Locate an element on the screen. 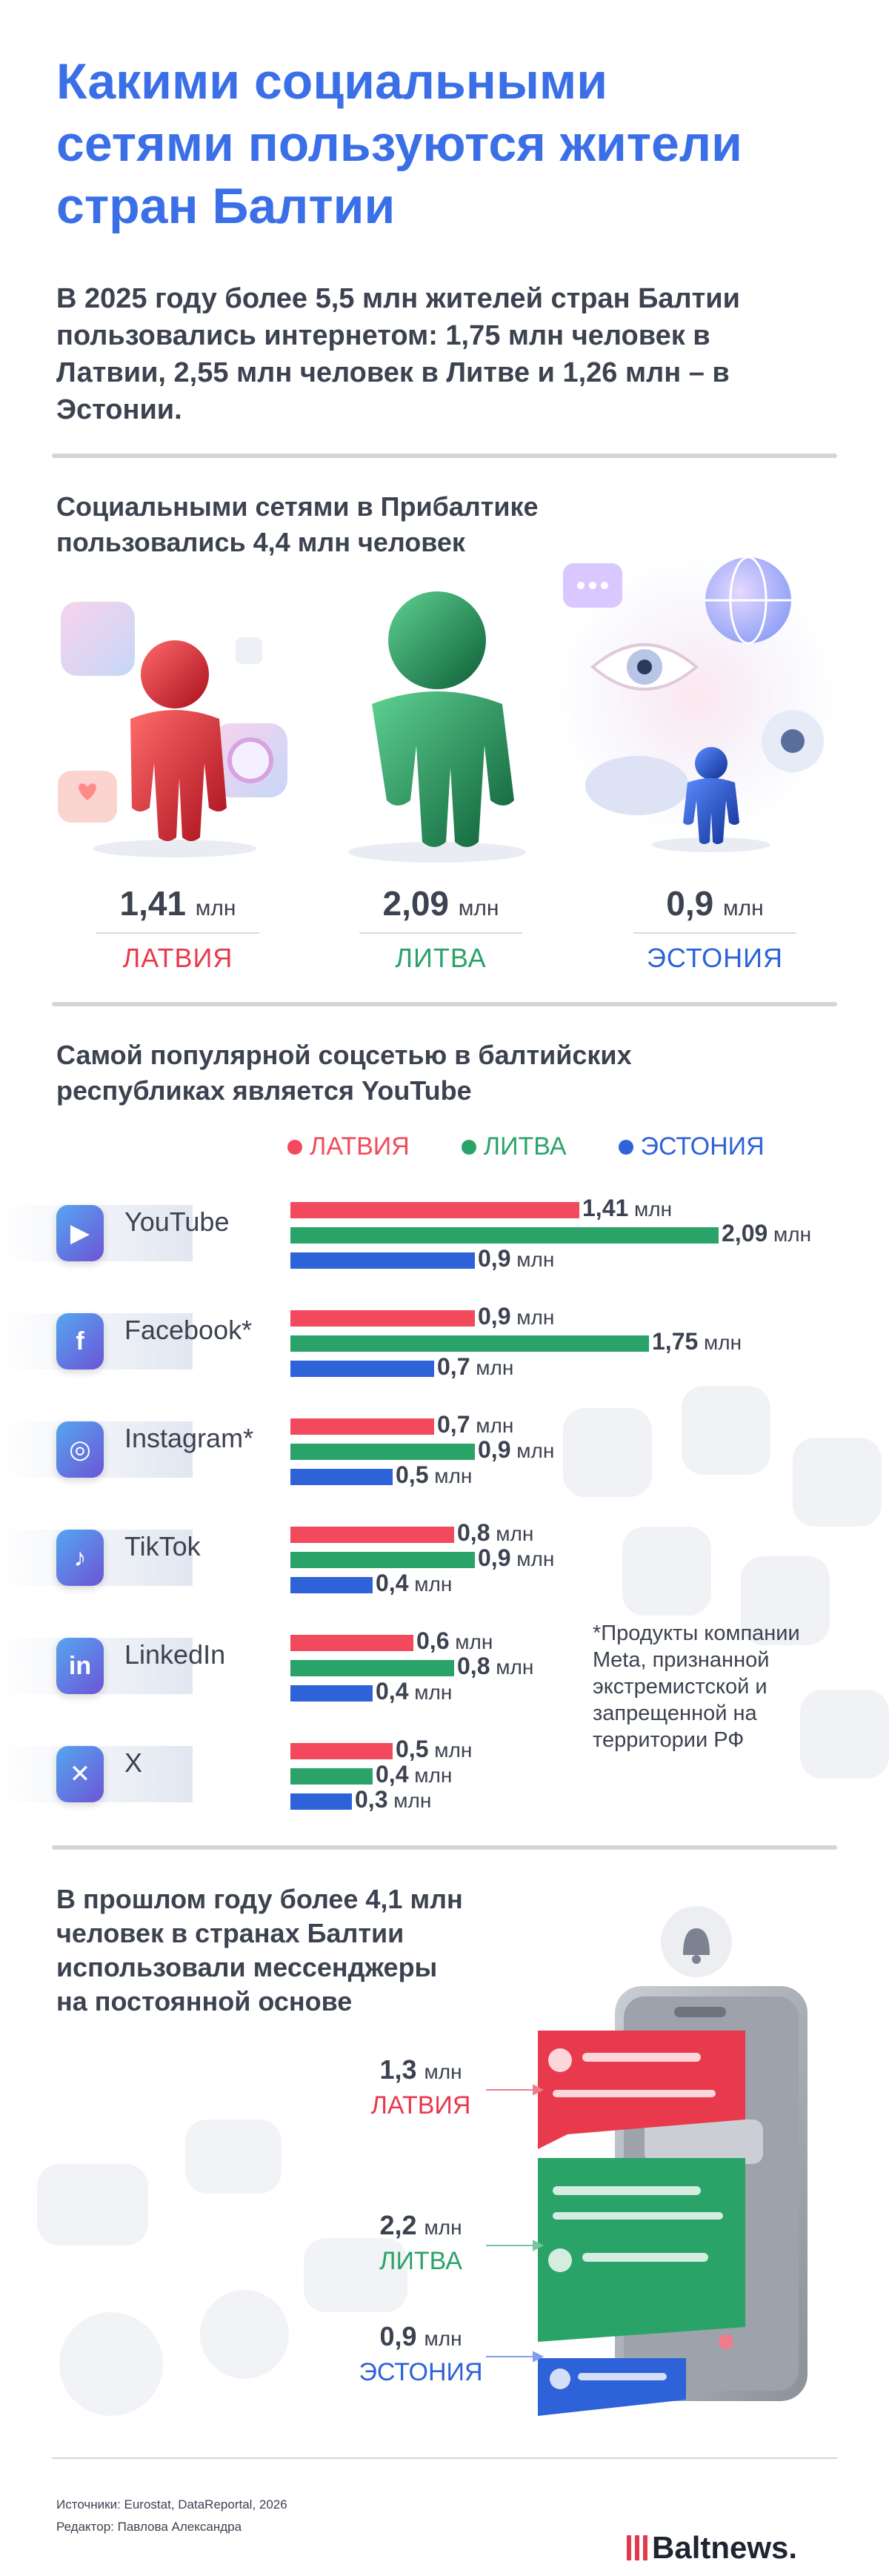  platform-name: X is located at coordinates (133, 1763).